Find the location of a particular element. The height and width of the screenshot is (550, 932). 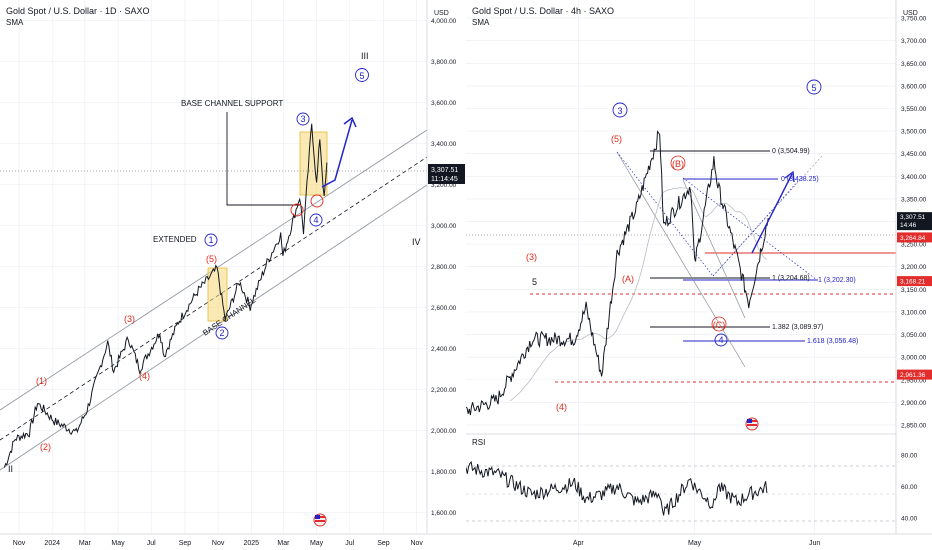

annotation-extended: EXTENDED is located at coordinates (175, 239).